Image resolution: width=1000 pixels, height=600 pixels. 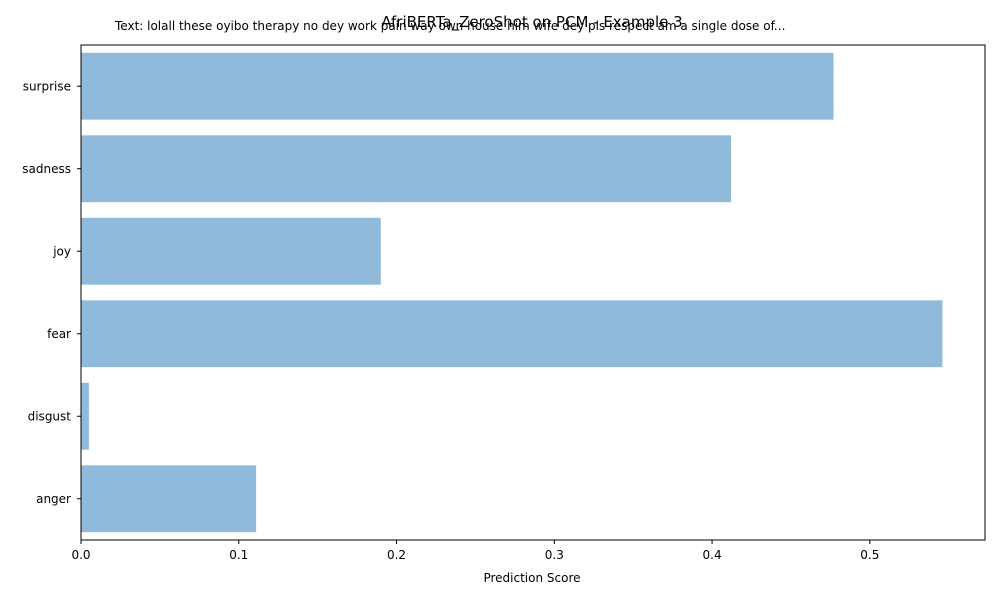 I want to click on x-tick-label: 0.3, so click(x=554, y=555).